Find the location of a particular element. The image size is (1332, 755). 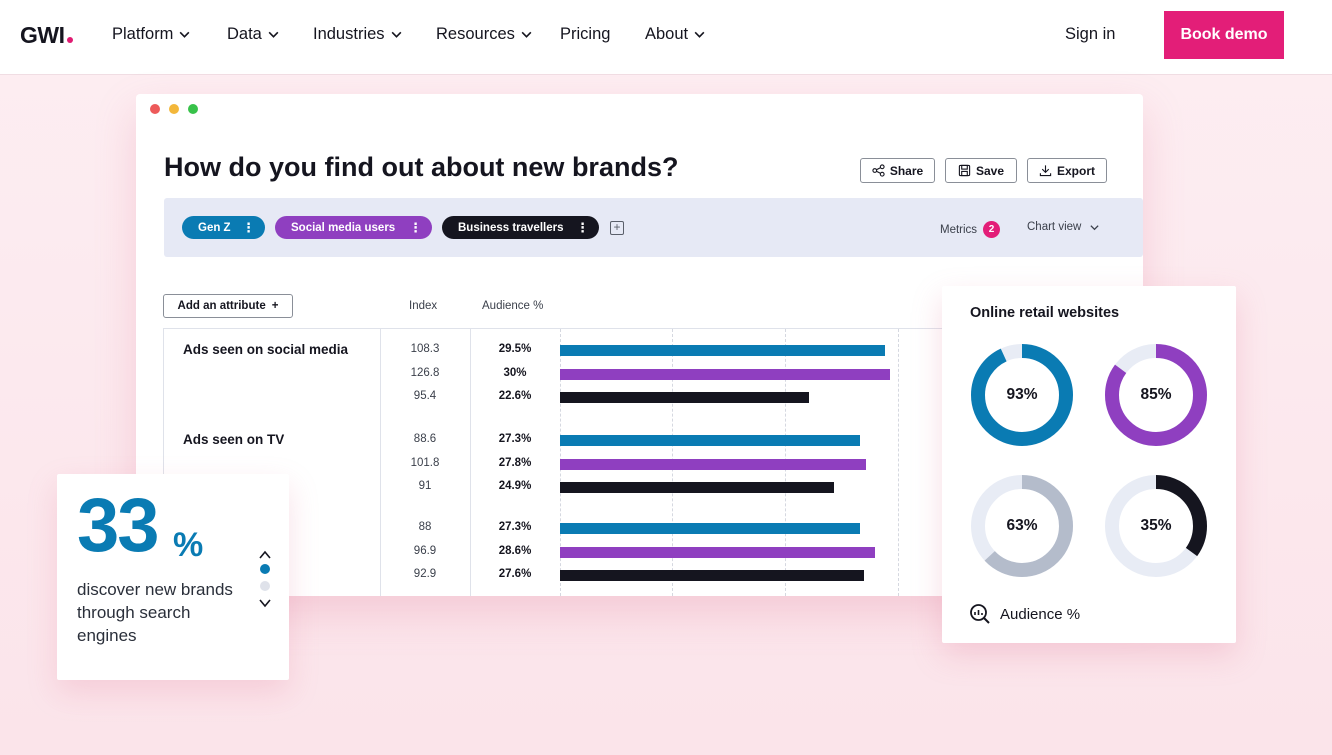

window-close-dot is located at coordinates (155, 109).